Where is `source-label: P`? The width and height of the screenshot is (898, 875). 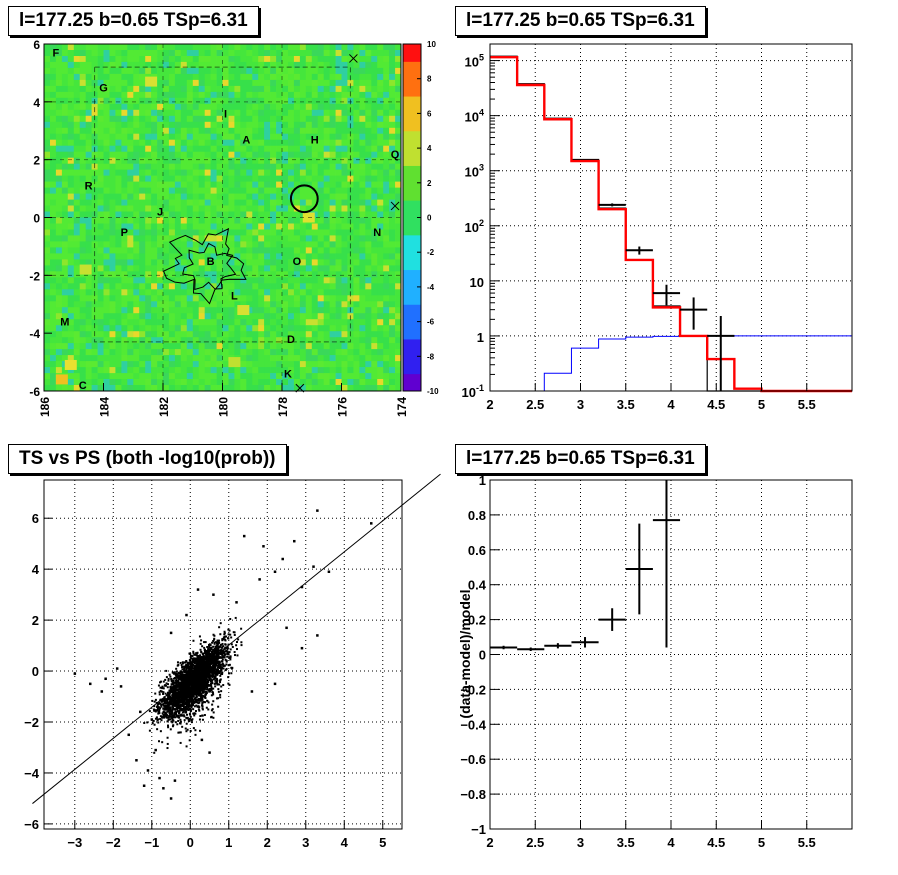 source-label: P is located at coordinates (124, 233).